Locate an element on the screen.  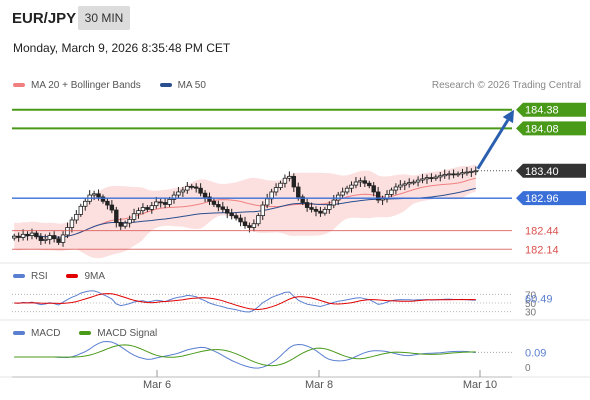
level-label: 182.44 is located at coordinates (542, 232).